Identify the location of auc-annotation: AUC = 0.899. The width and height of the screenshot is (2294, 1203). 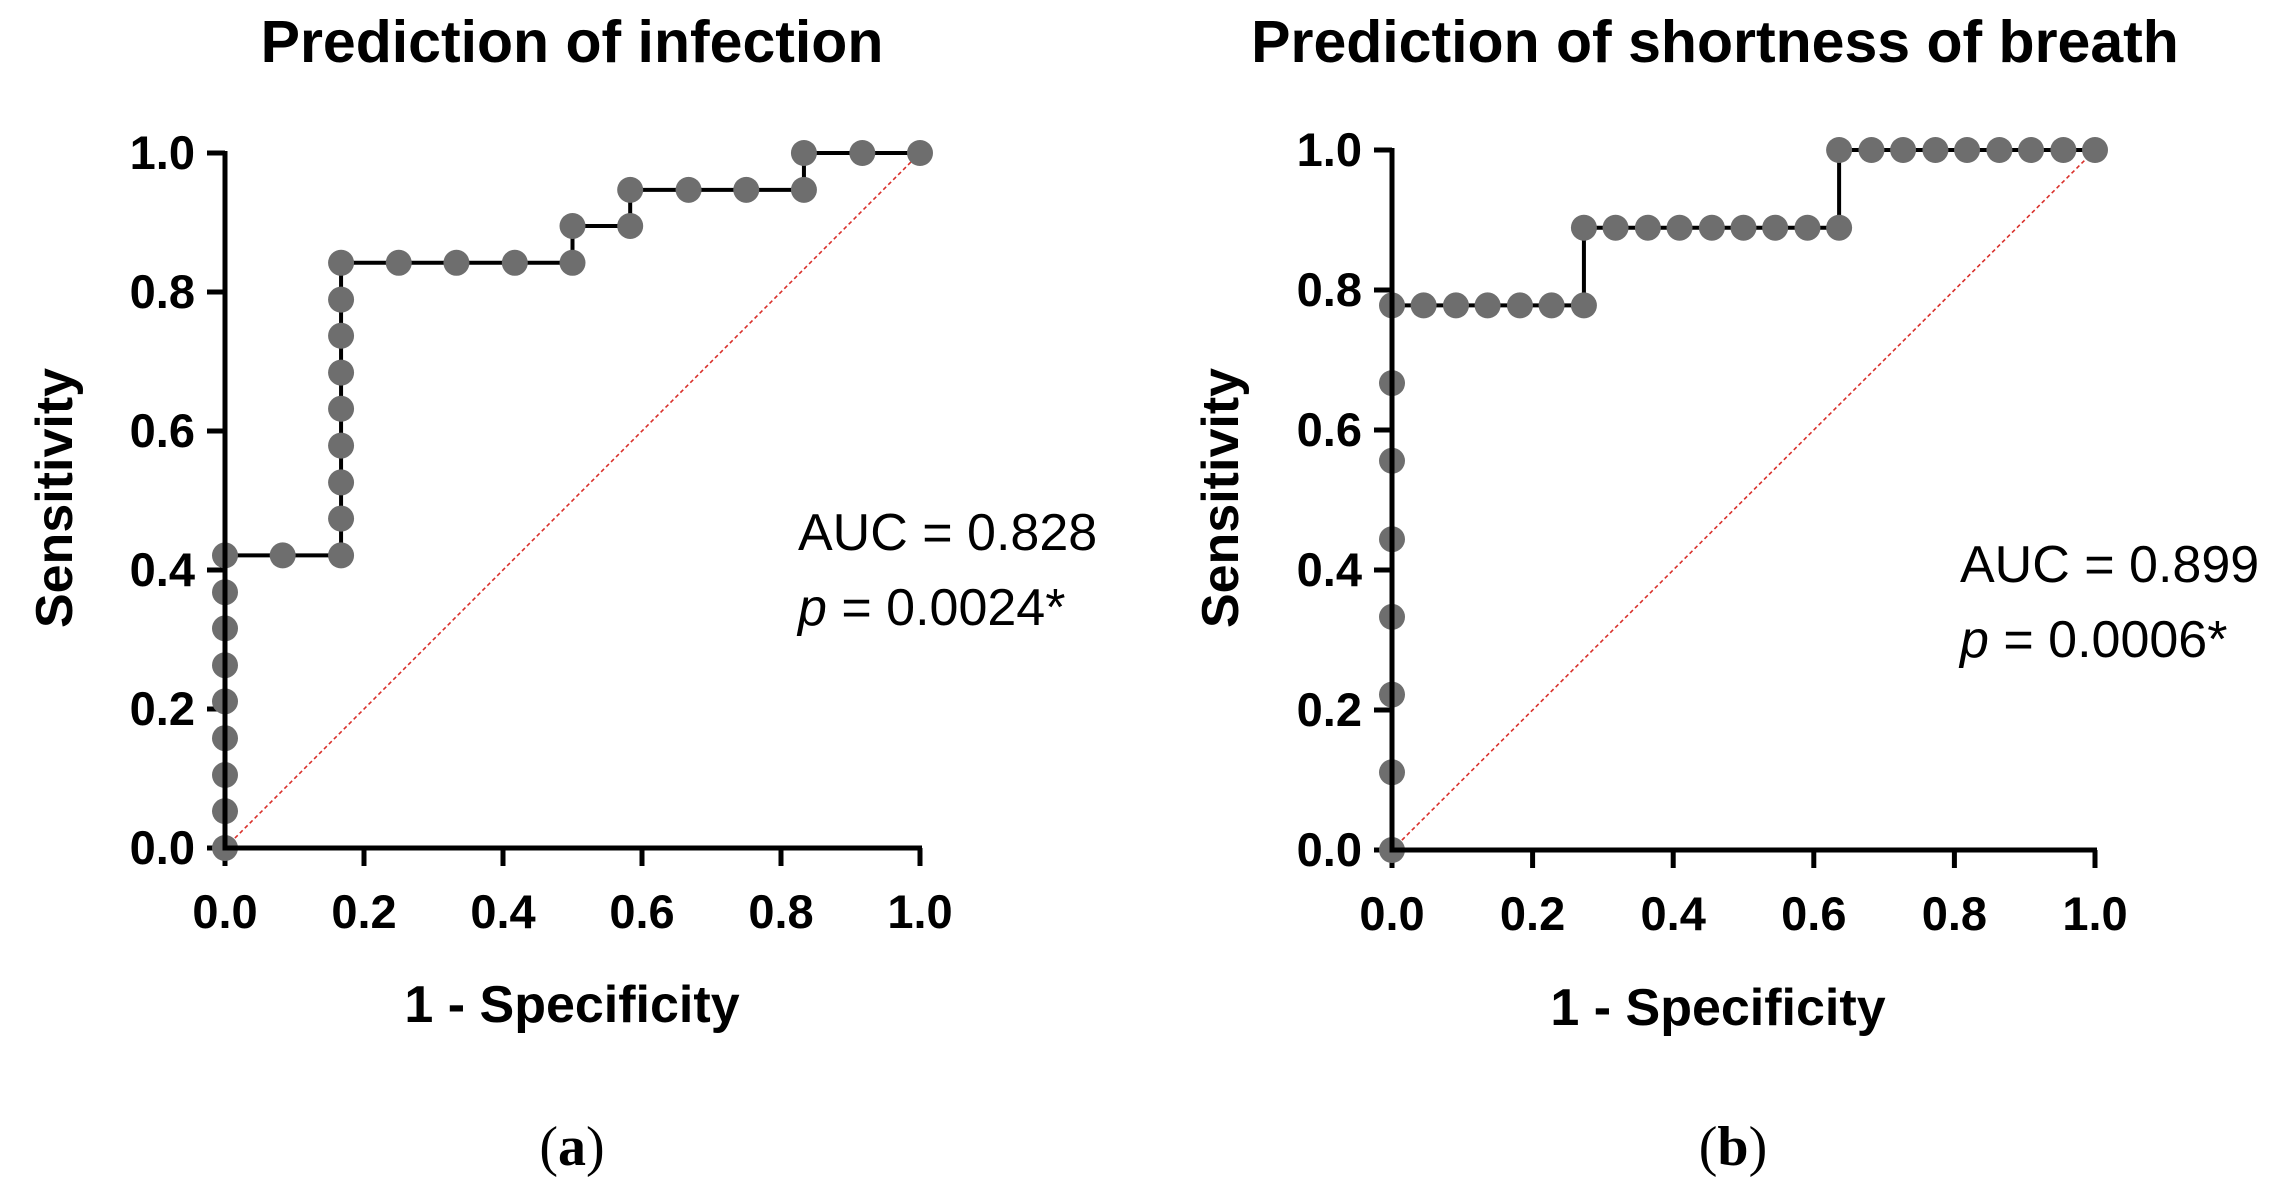
(2109, 565).